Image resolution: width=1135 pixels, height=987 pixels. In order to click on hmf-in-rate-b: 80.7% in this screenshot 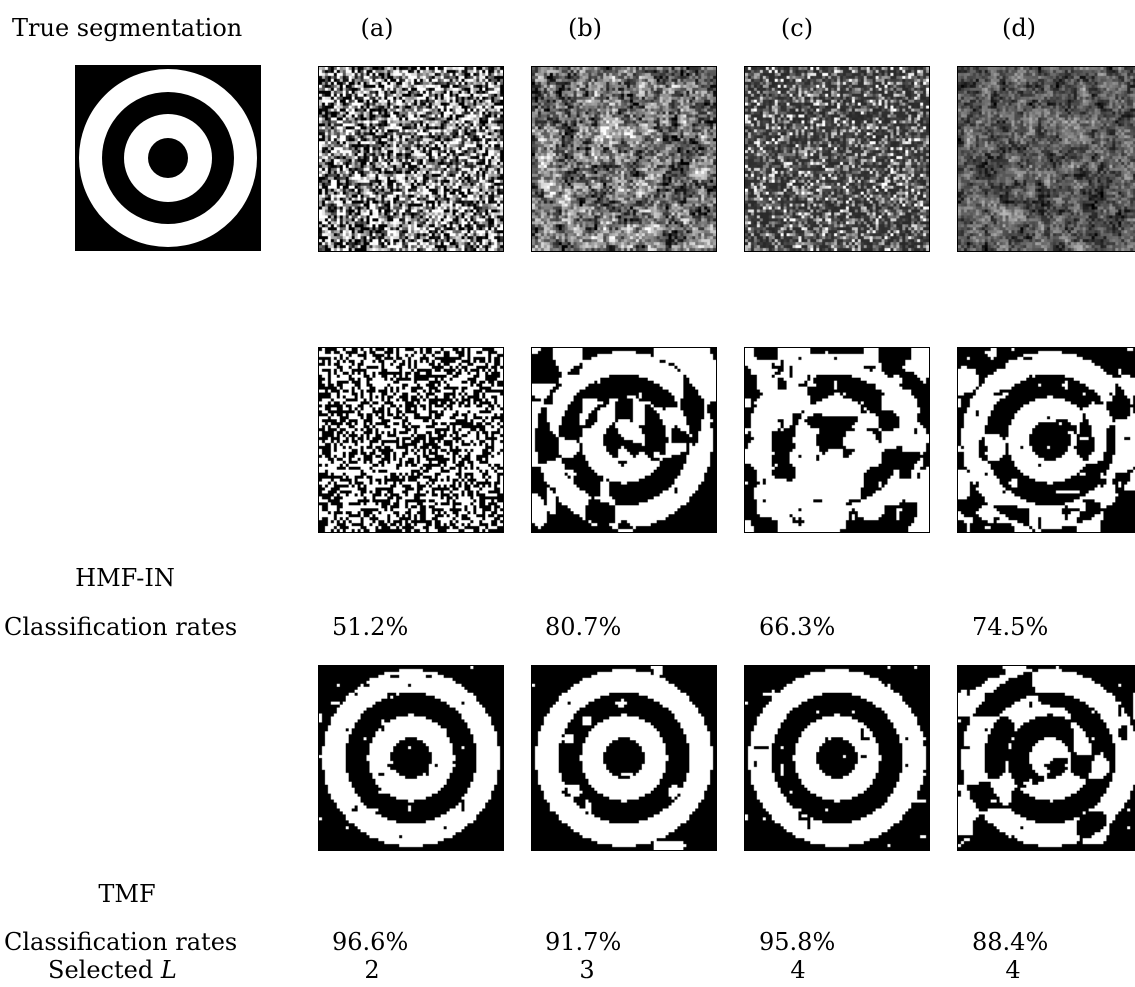, I will do `click(583, 627)`.